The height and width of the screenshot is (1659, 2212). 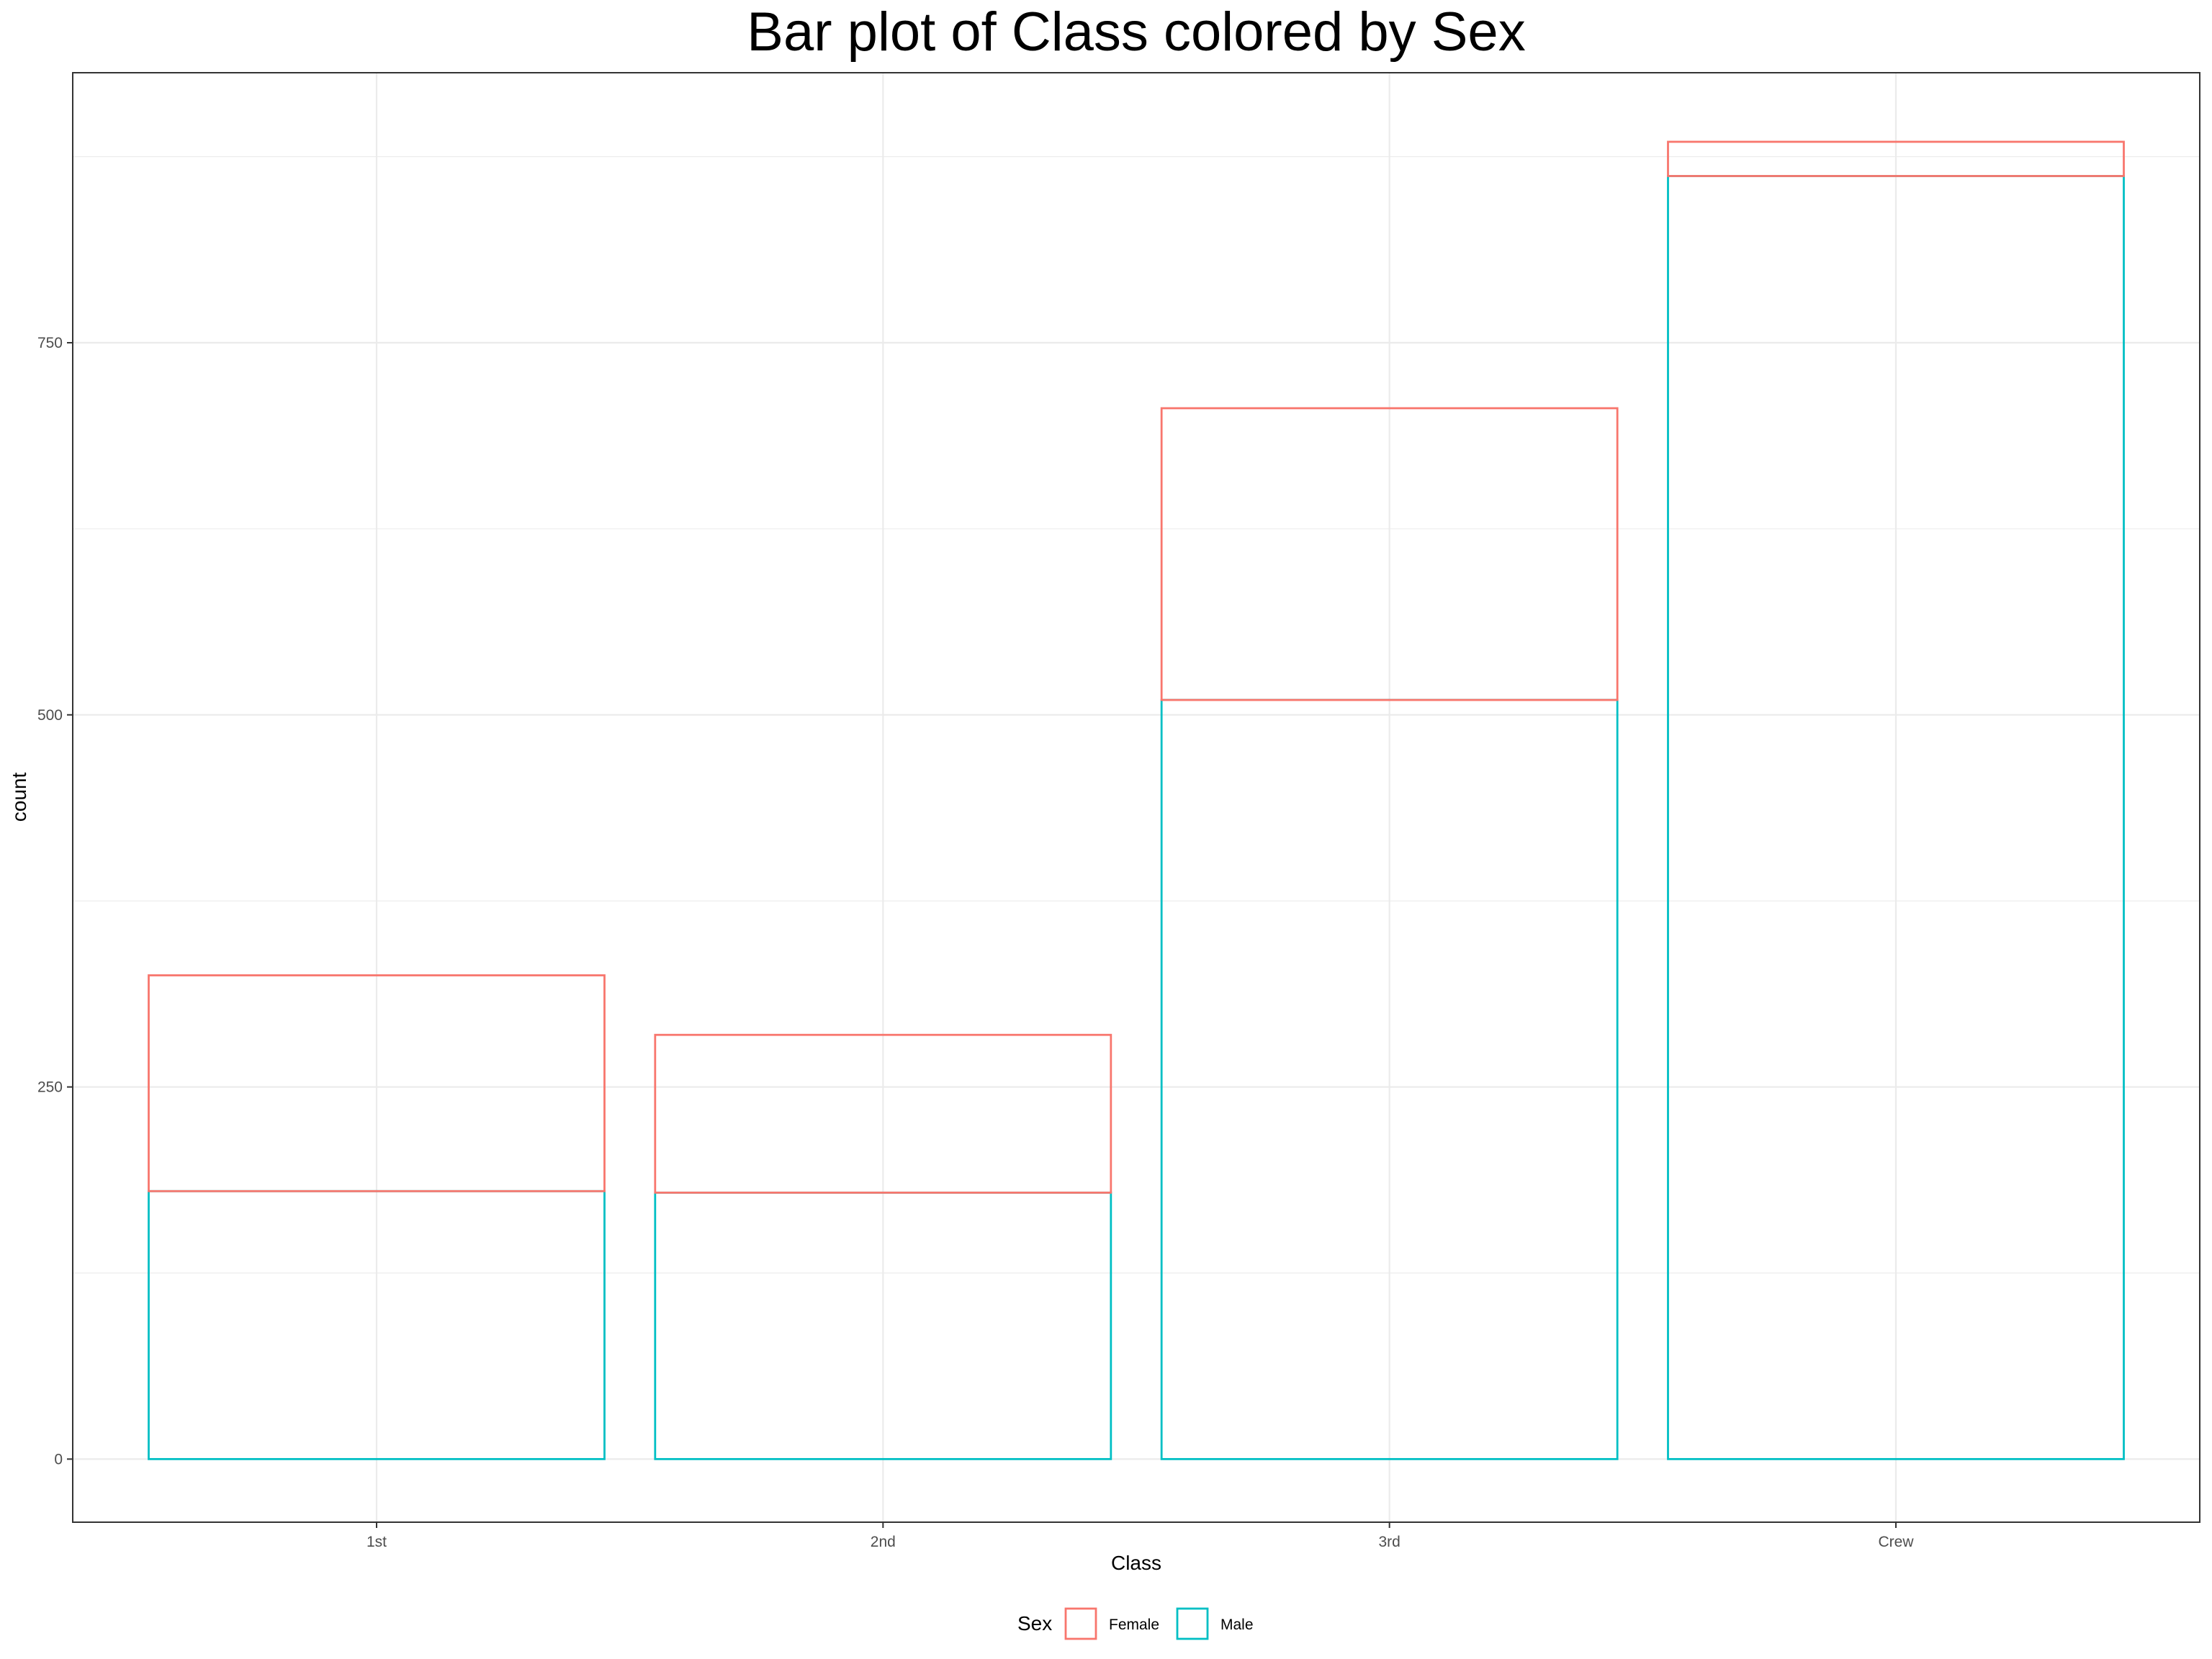 I want to click on legend-label-female: Female, so click(x=1134, y=1625).